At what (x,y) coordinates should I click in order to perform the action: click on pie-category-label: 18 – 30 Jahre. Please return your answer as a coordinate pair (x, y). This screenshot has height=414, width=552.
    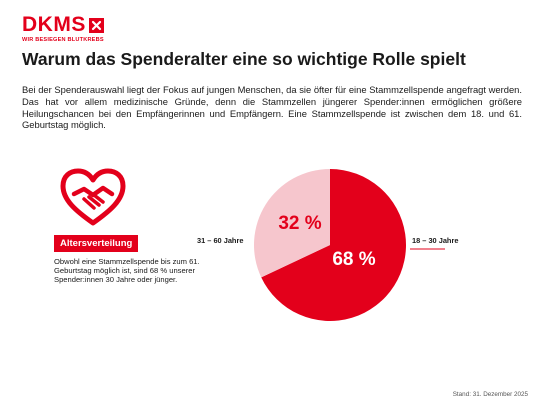
    Looking at the image, I should click on (435, 240).